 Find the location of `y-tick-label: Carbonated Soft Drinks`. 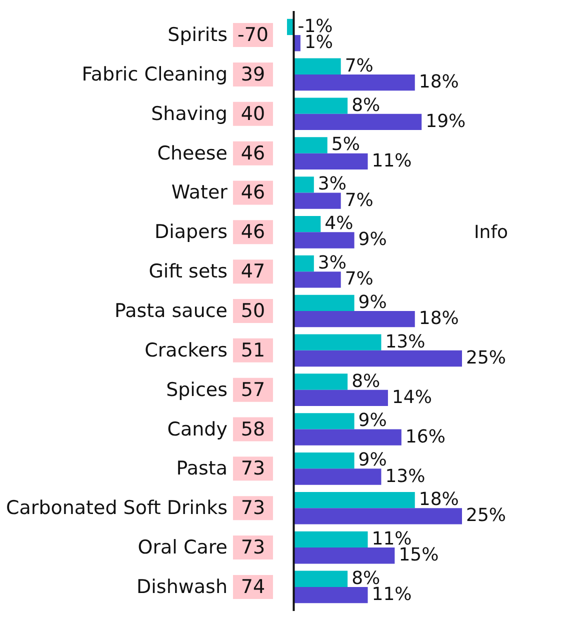

y-tick-label: Carbonated Soft Drinks is located at coordinates (117, 508).